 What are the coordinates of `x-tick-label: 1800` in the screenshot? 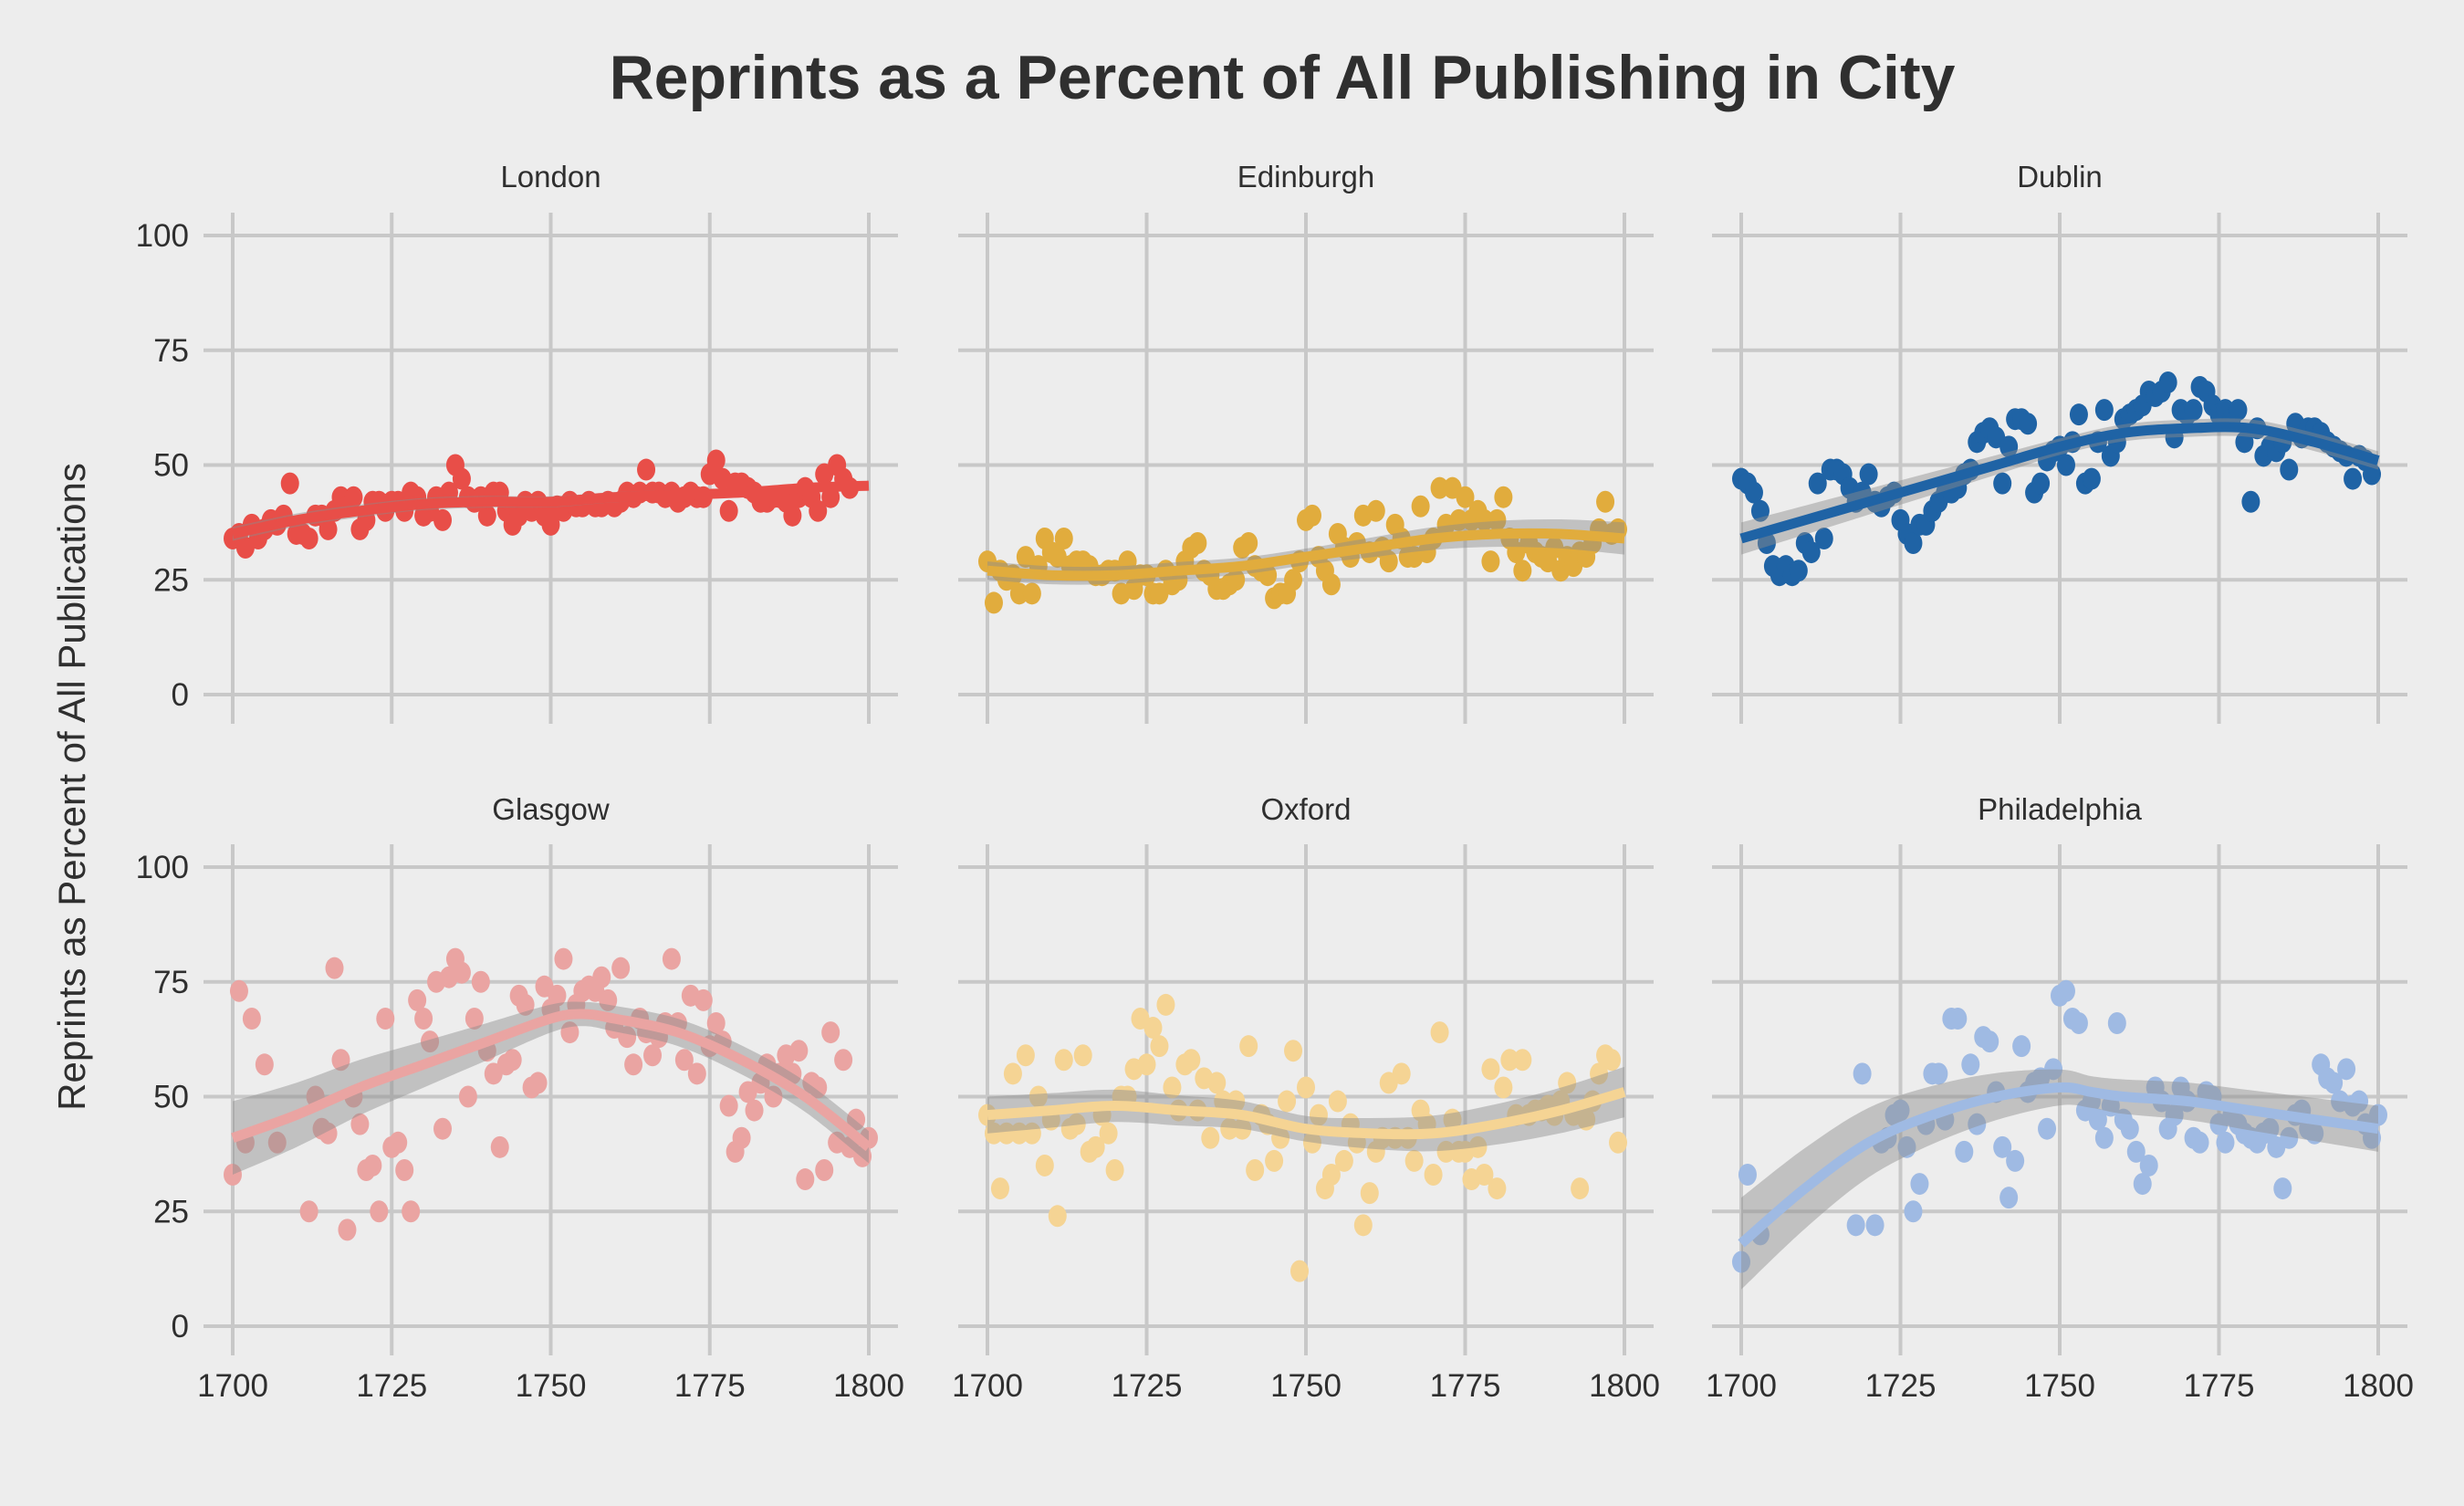 It's located at (1624, 1386).